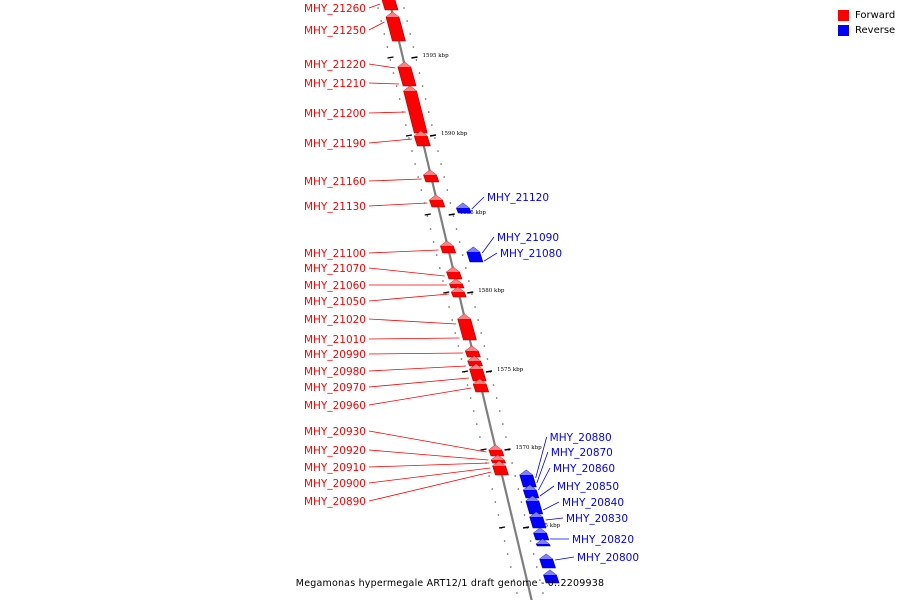 This screenshot has height=600, width=900. What do you see at coordinates (335, 84) in the screenshot?
I see `forward-gene-label: MHY_21210` at bounding box center [335, 84].